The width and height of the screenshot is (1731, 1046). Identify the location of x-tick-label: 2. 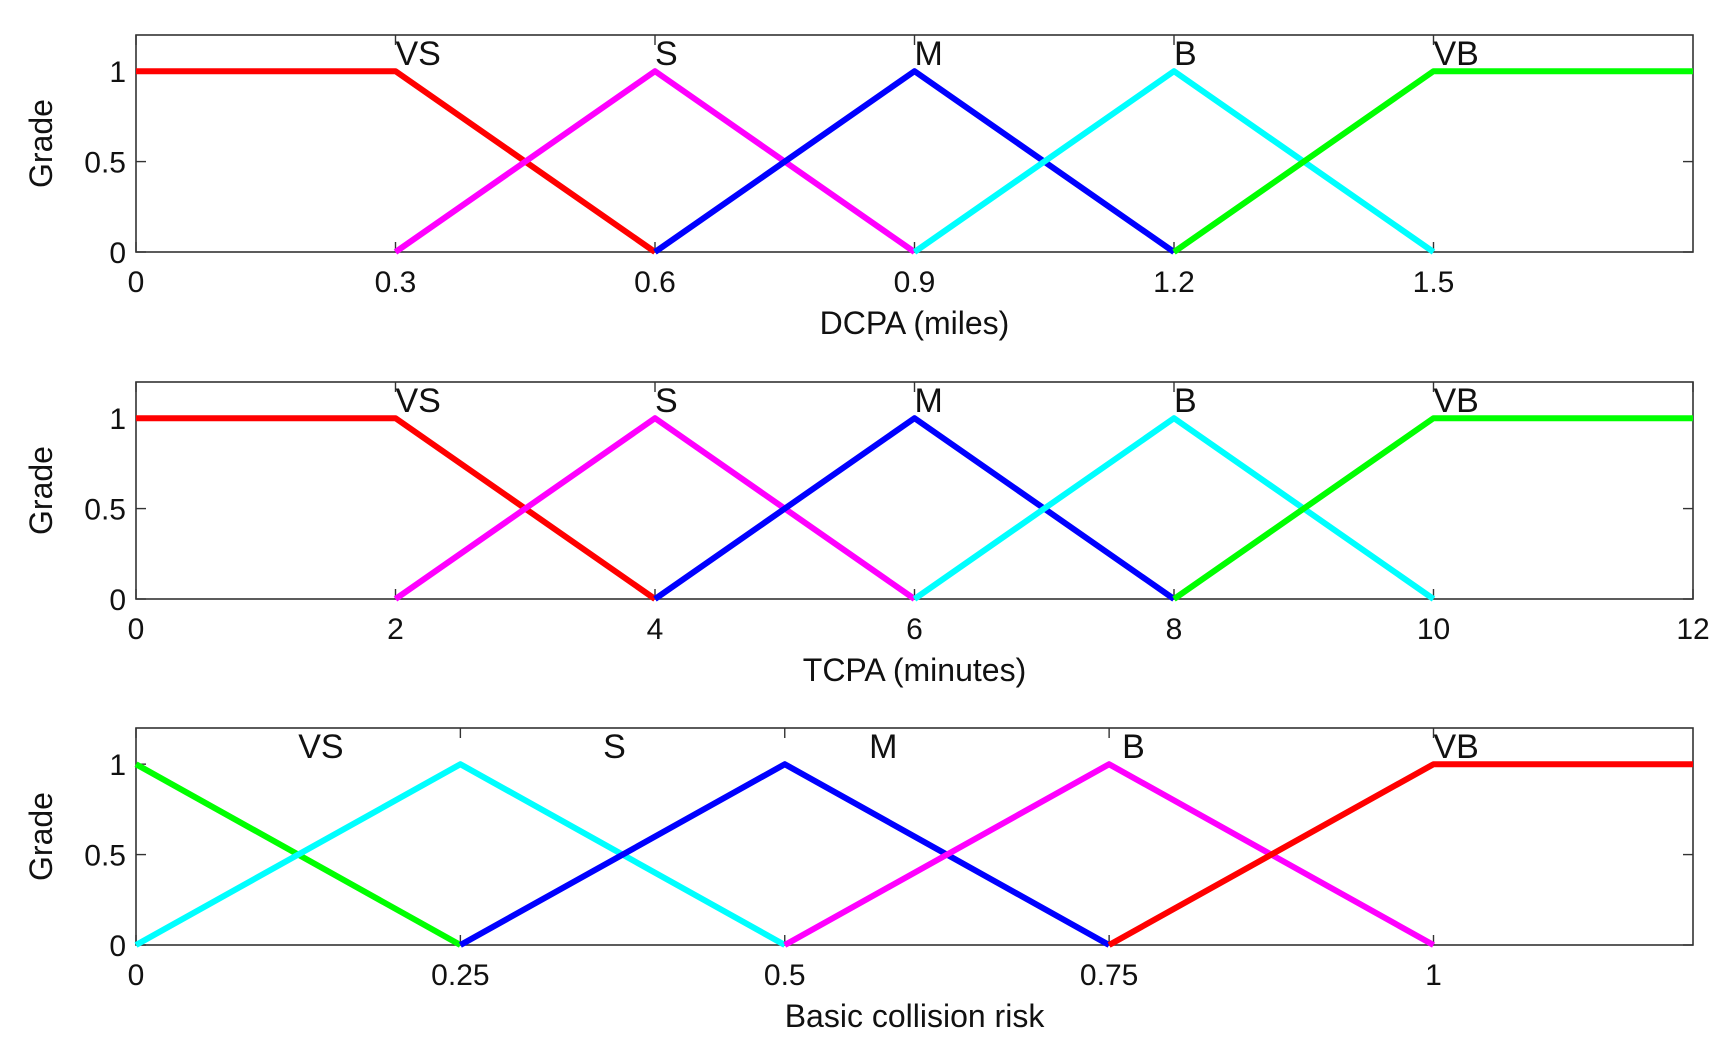
(395, 629).